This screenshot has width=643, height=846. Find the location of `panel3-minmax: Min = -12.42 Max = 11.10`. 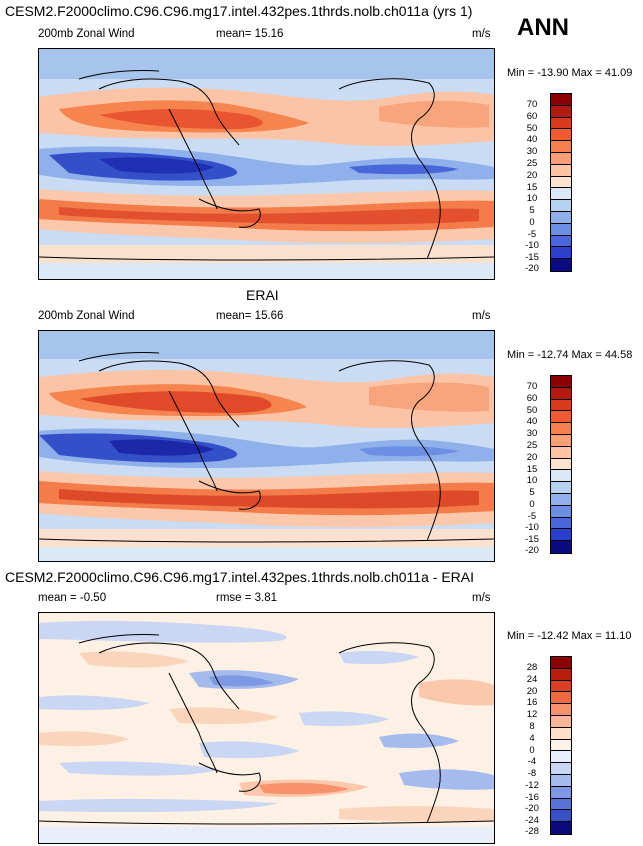

panel3-minmax: Min = -12.42 Max = 11.10 is located at coordinates (569, 636).